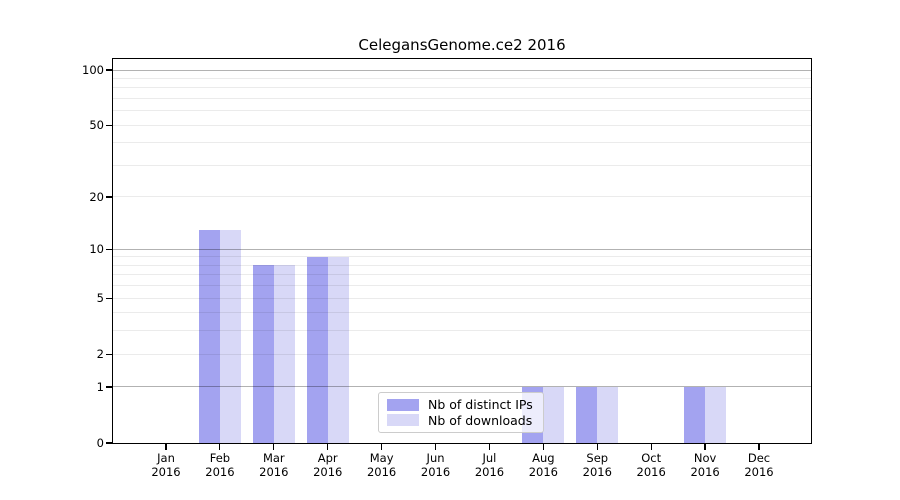  Describe the element at coordinates (317, 349) in the screenshot. I see `bar-apr-distinct-ips` at that location.